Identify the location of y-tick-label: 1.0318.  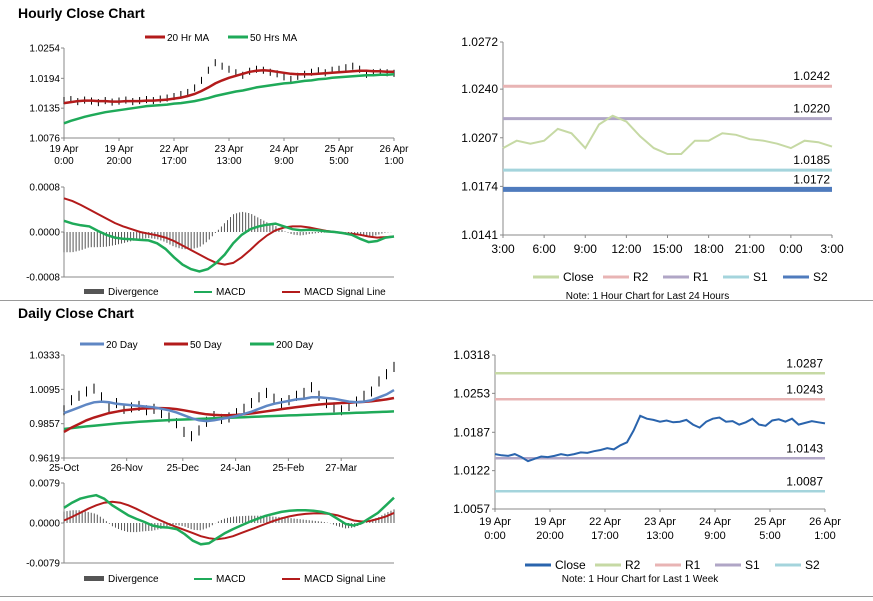
(471, 355).